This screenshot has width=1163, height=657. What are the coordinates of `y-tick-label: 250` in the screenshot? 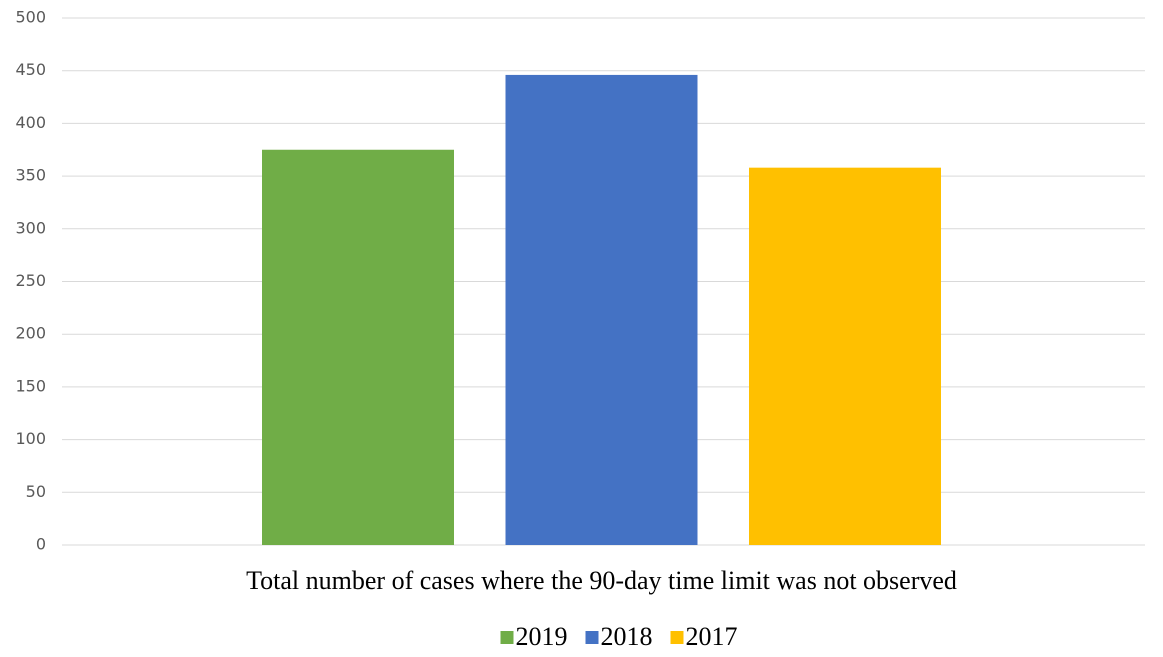 It's located at (30, 280).